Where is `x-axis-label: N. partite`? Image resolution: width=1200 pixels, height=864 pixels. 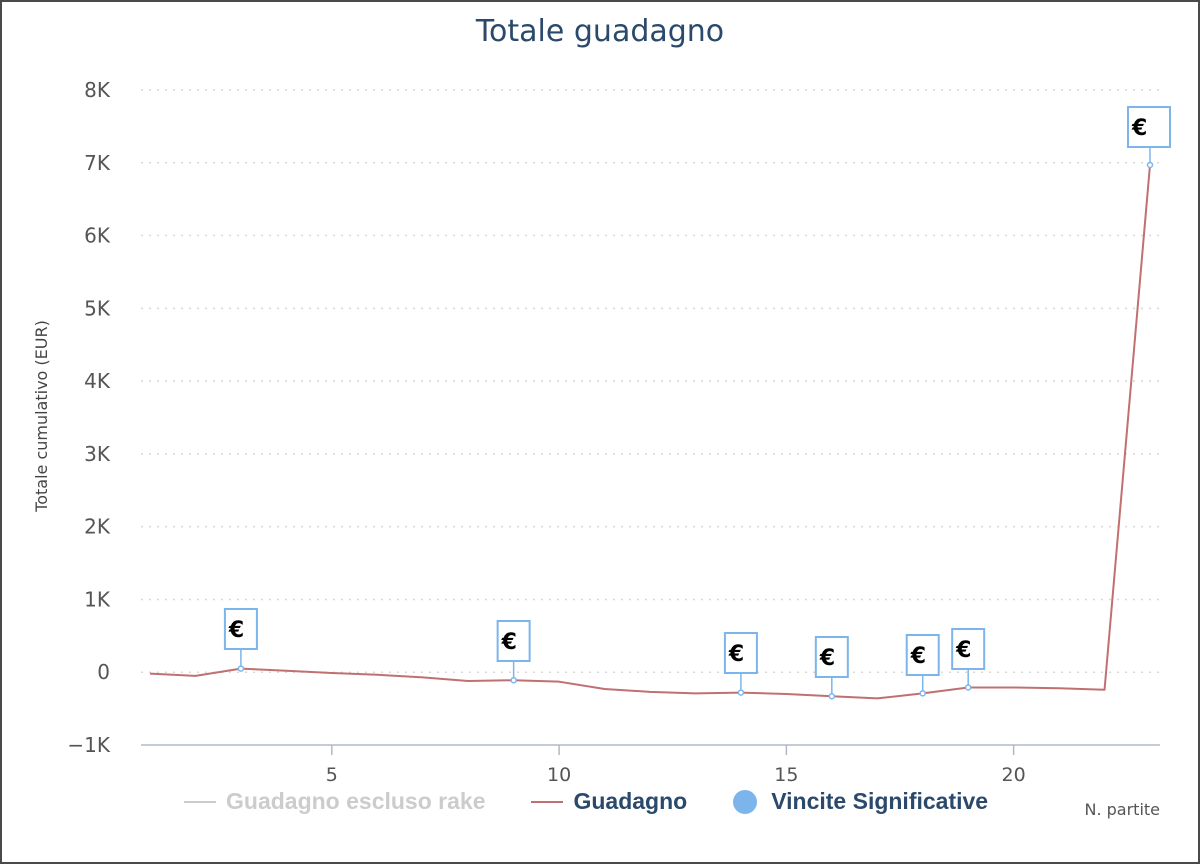
x-axis-label: N. partite is located at coordinates (1122, 809).